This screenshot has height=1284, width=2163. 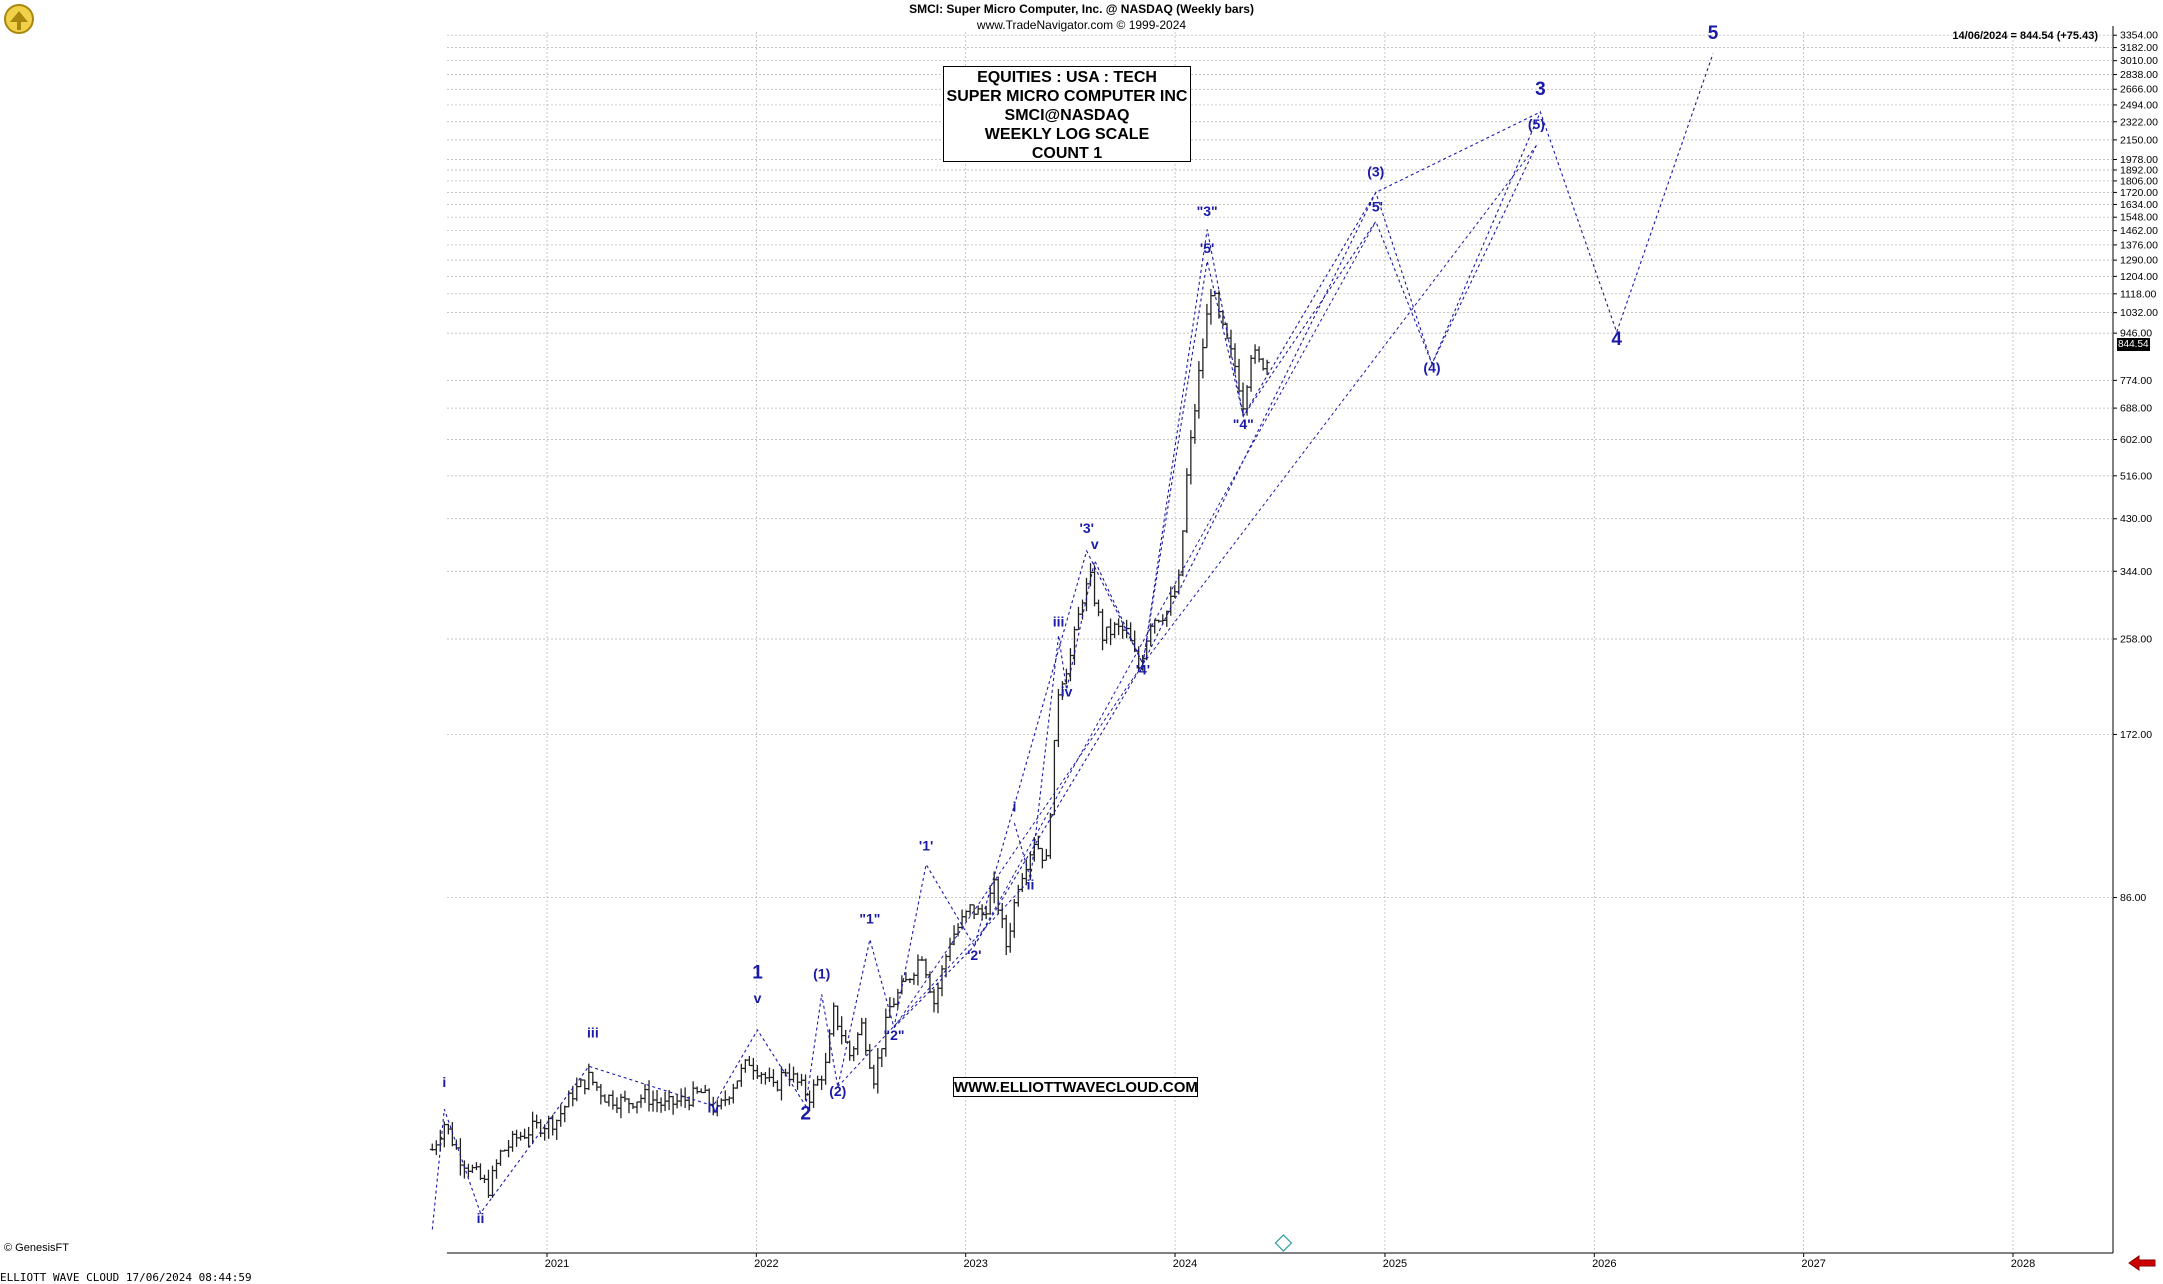 What do you see at coordinates (1185, 1264) in the screenshot?
I see `x-tick-label: 2024` at bounding box center [1185, 1264].